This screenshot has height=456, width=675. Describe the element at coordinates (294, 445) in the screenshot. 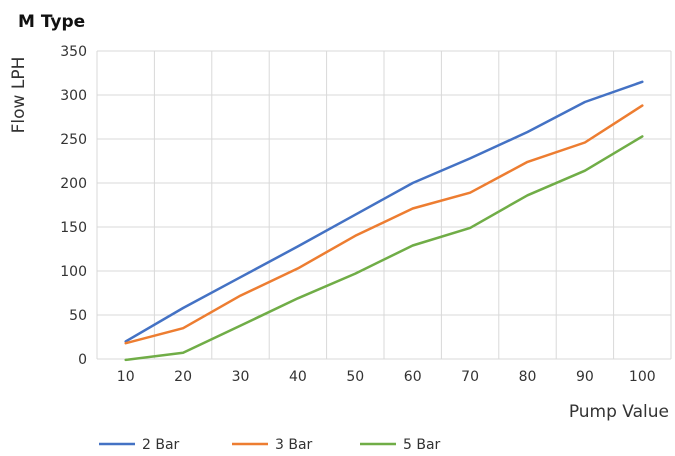

I see `legend-label: 3 Bar` at that location.